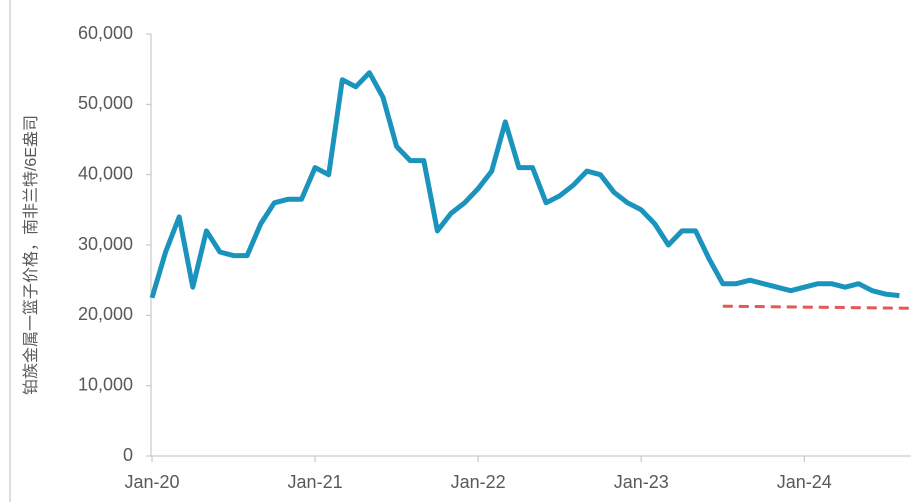 This screenshot has width=911, height=502. I want to click on y-tick-label: 50,000, so click(105, 103).